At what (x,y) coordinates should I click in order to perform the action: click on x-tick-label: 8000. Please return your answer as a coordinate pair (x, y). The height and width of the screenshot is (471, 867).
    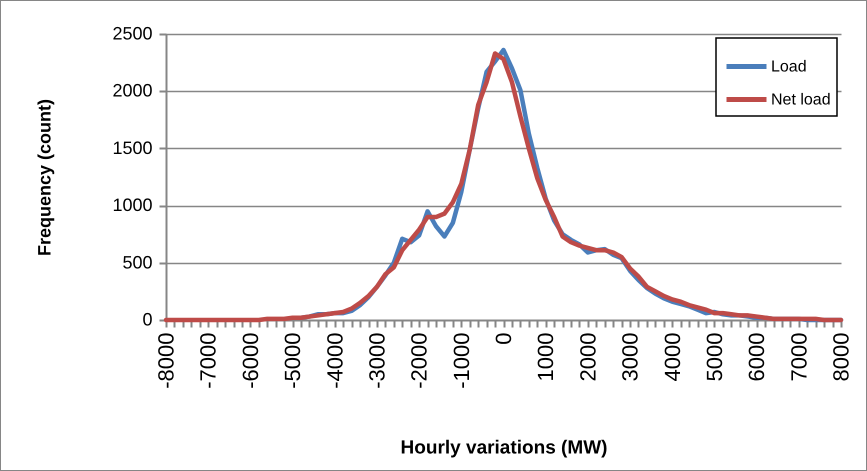
    Looking at the image, I should click on (841, 357).